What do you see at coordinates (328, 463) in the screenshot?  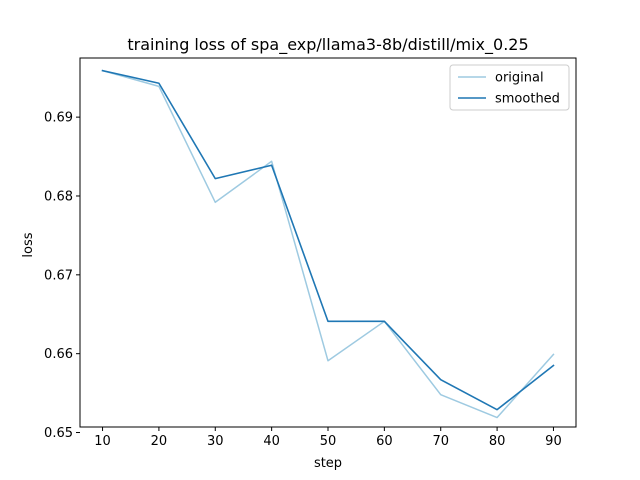 I see `x-axis-label: step` at bounding box center [328, 463].